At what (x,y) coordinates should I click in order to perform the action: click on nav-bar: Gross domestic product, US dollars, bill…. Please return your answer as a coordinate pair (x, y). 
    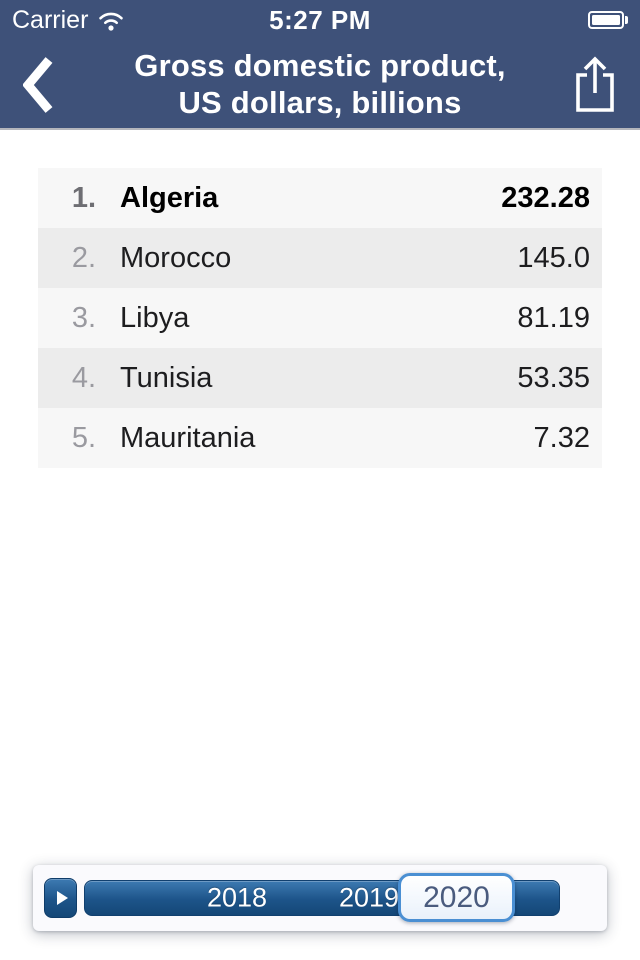
    Looking at the image, I should click on (320, 85).